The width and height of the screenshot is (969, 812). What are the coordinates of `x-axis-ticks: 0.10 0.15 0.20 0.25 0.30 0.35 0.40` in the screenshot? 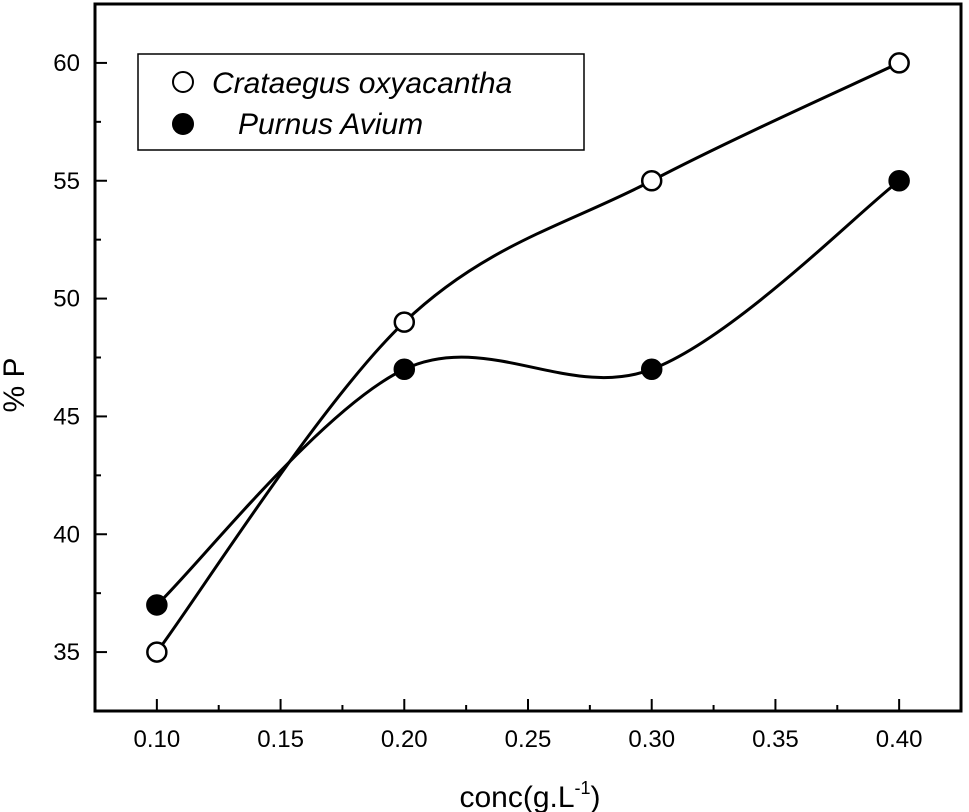 It's located at (528, 726).